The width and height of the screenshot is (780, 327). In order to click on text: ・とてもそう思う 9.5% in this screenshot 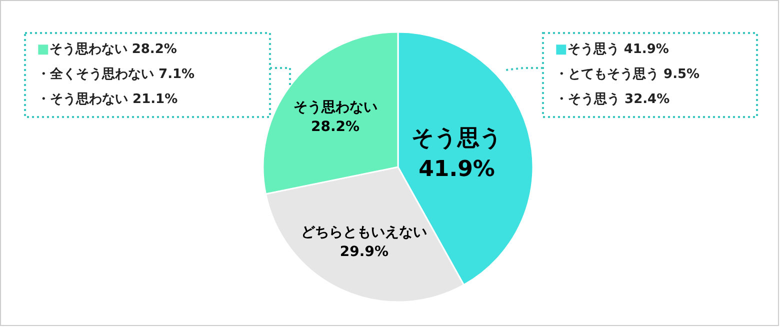, I will do `click(627, 74)`.